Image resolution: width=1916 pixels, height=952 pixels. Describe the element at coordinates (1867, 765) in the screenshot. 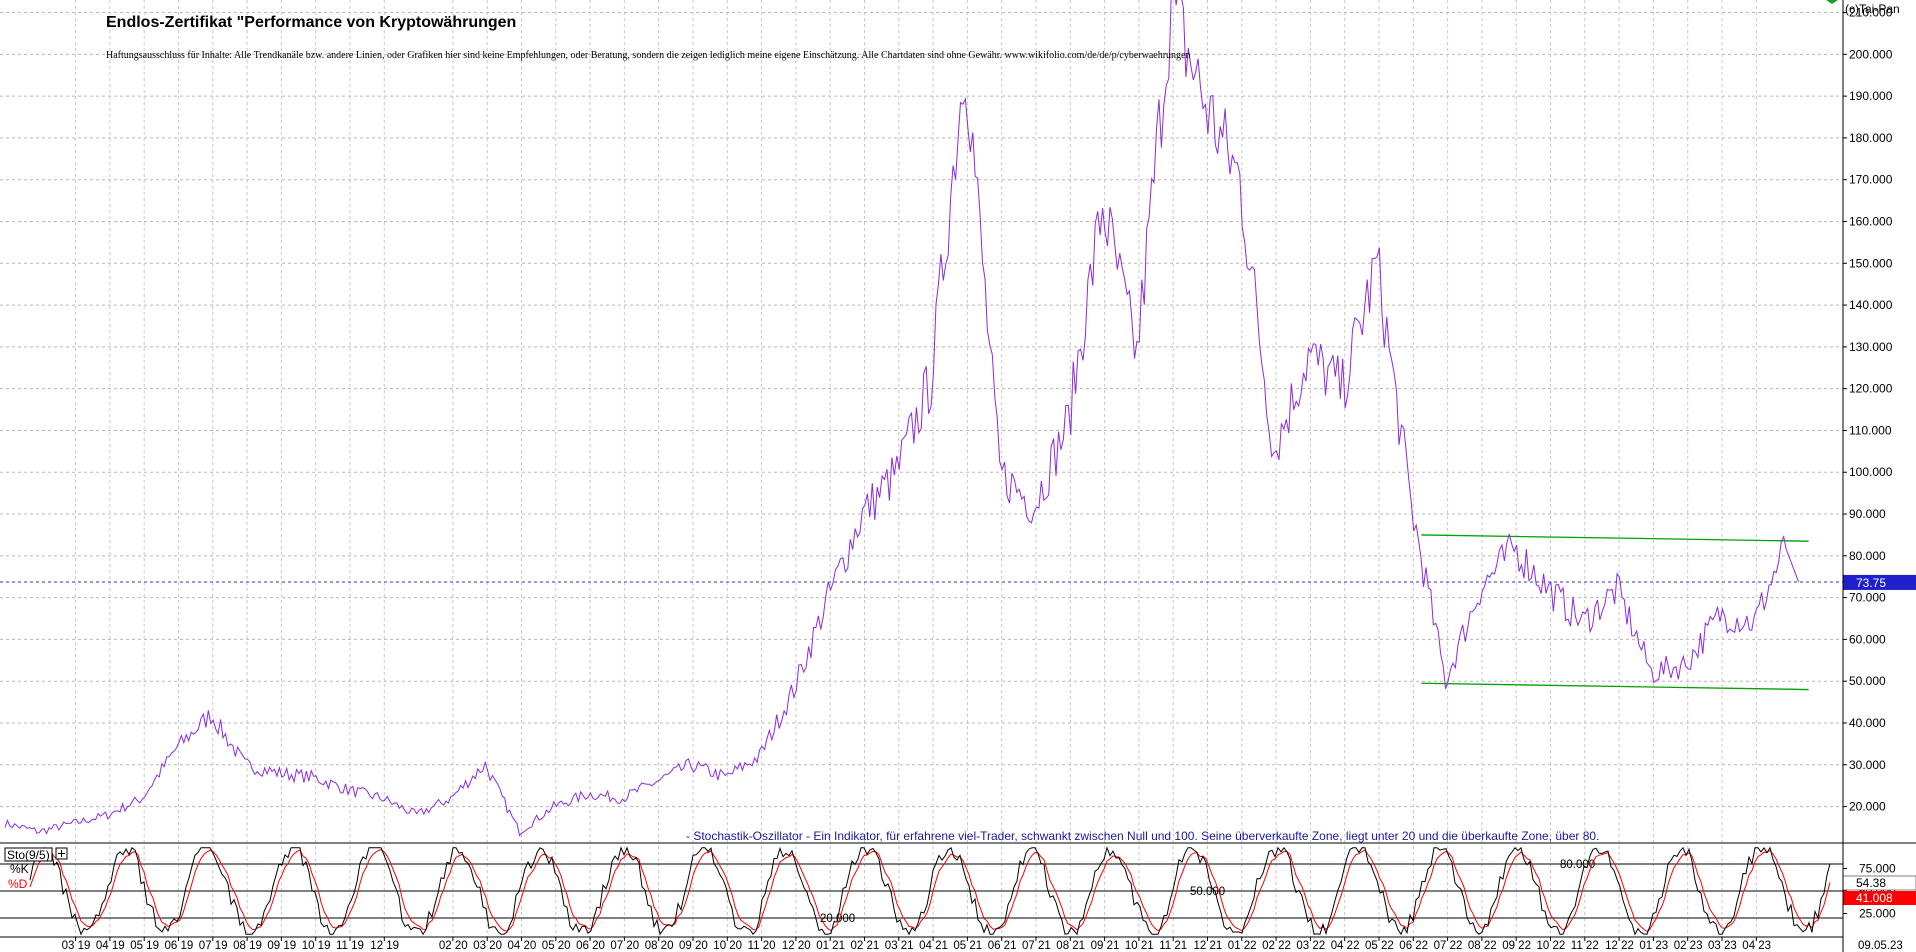

I see `y-tick-label: 30.000` at that location.